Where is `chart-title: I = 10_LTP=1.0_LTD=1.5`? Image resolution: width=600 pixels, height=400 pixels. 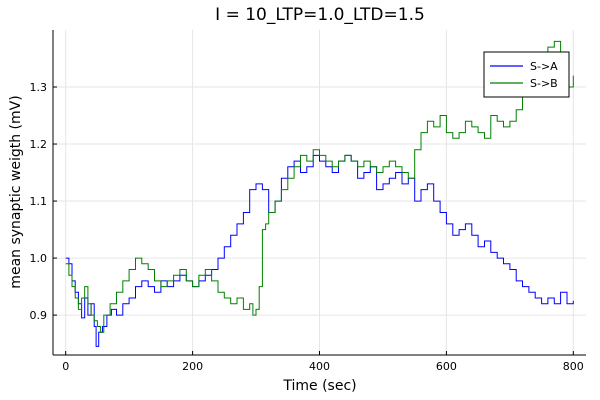
chart-title: I = 10_LTP=1.0_LTD=1.5 is located at coordinates (320, 15).